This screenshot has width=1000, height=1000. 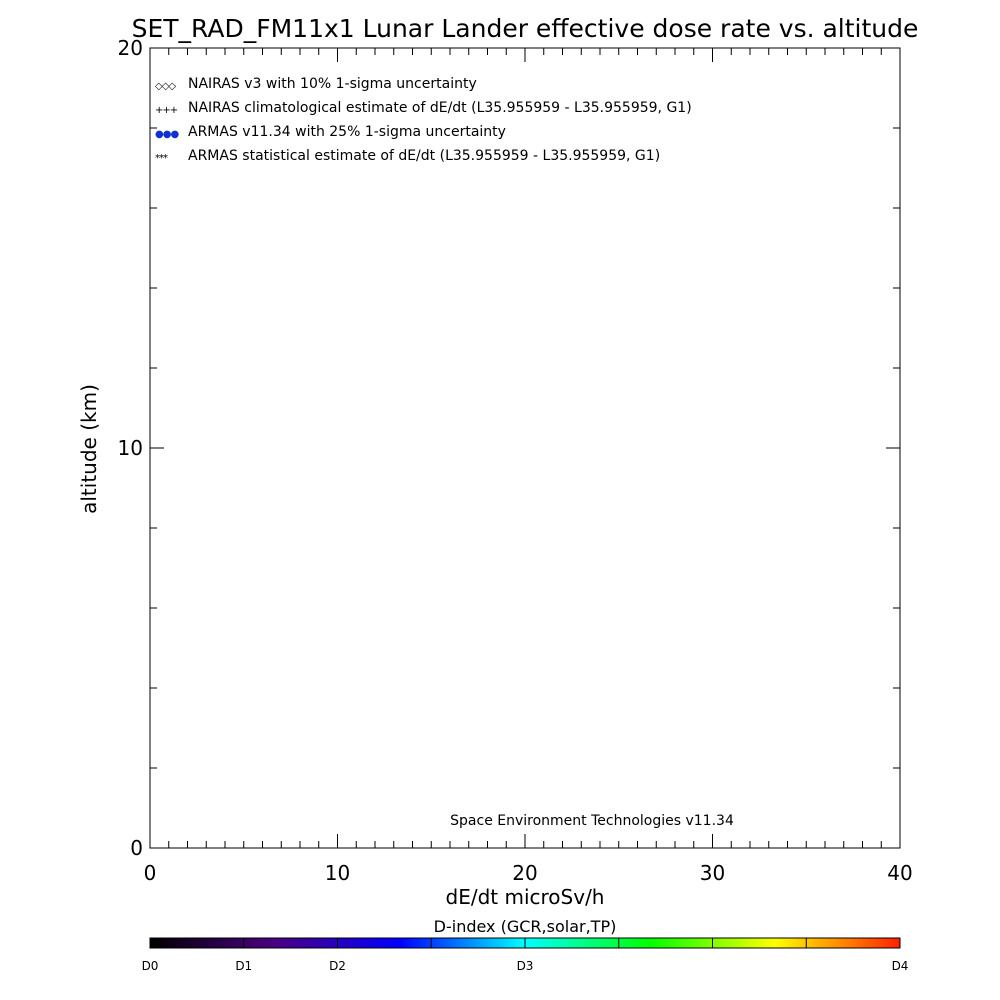 I want to click on legend-marker-asterisk: ***, so click(x=161, y=158).